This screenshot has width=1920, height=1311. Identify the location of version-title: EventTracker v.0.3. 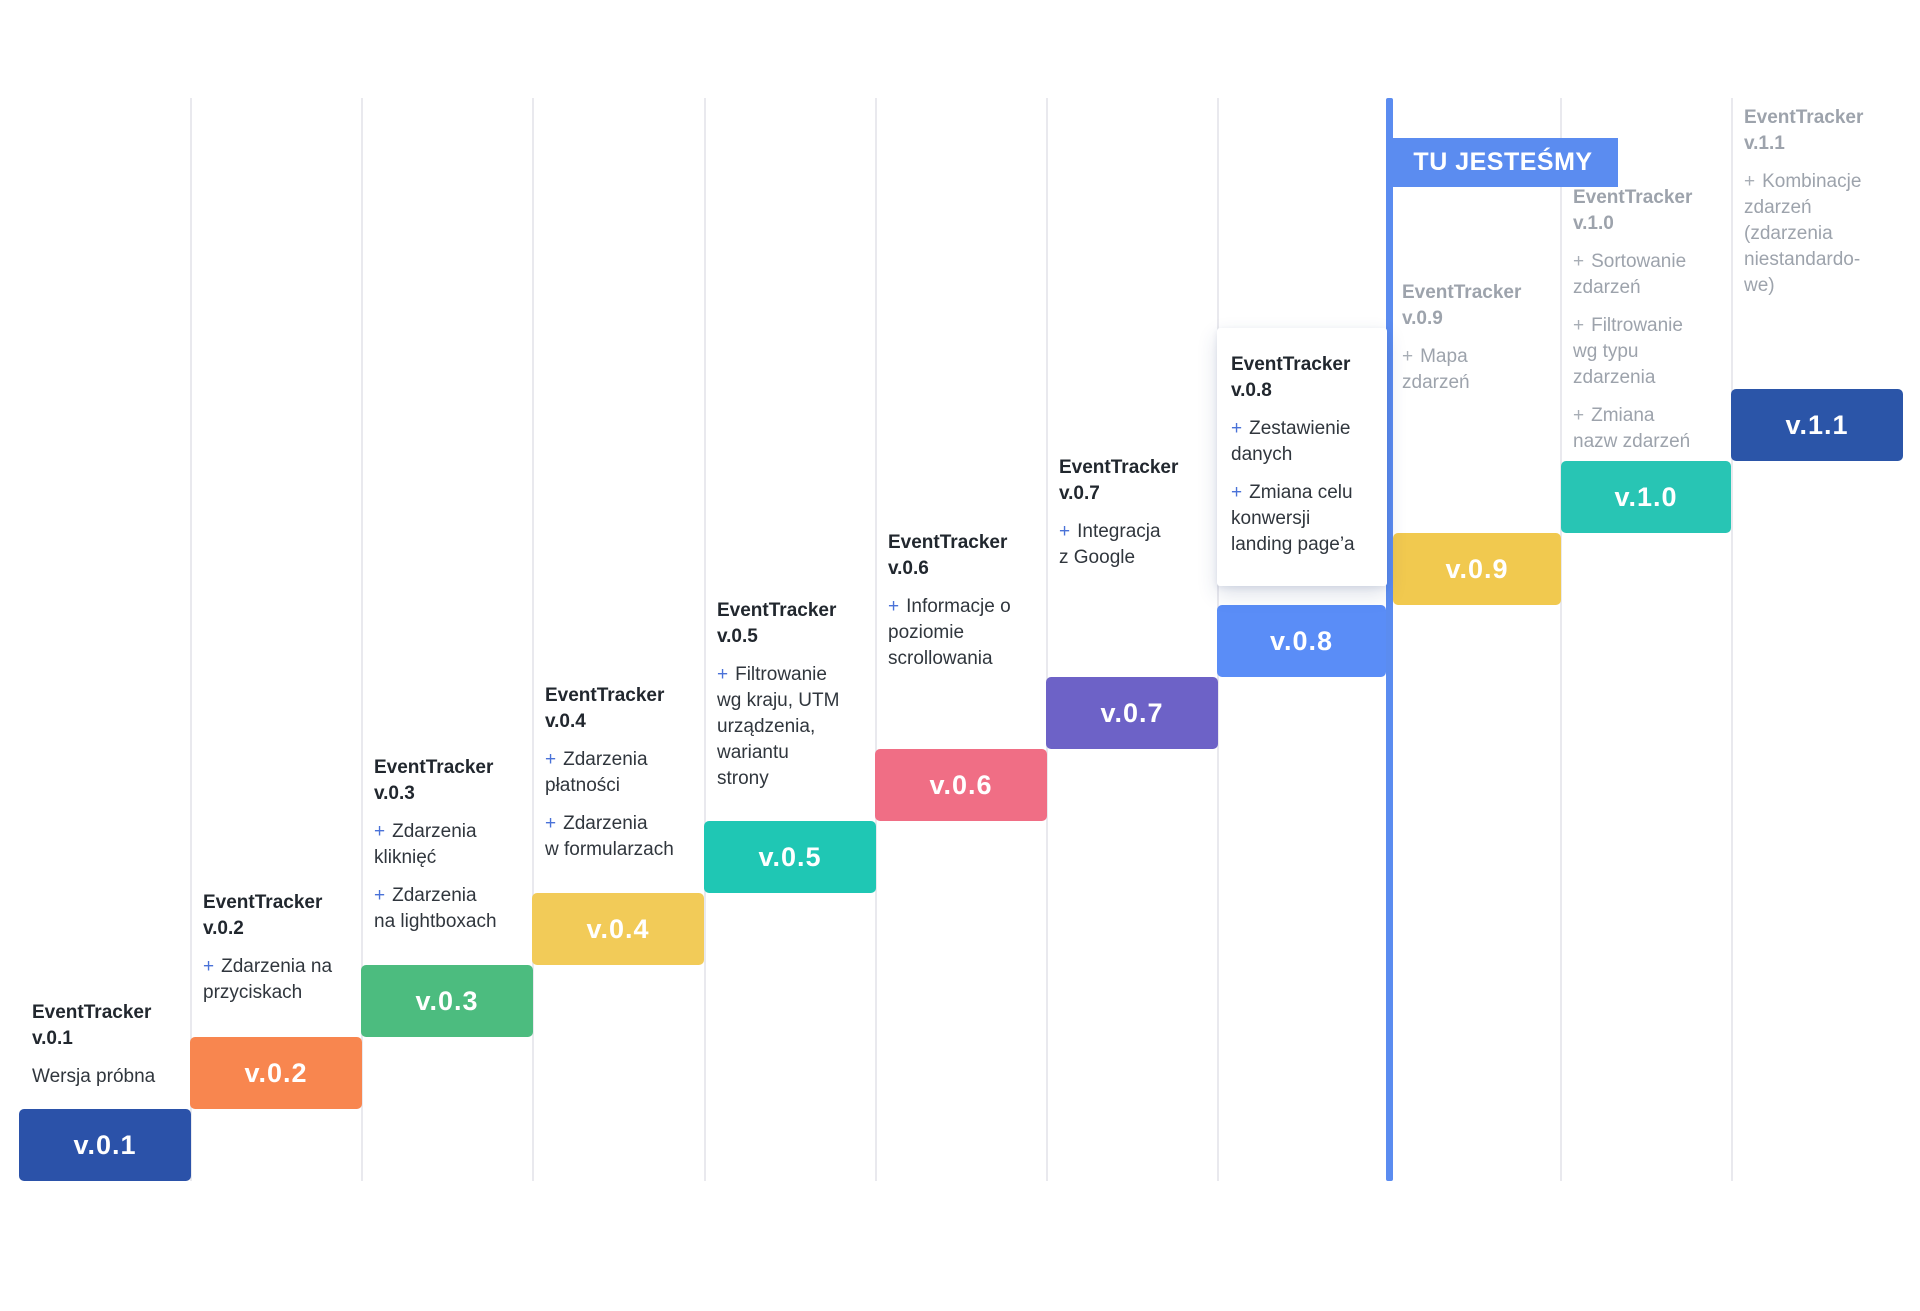
(434, 780).